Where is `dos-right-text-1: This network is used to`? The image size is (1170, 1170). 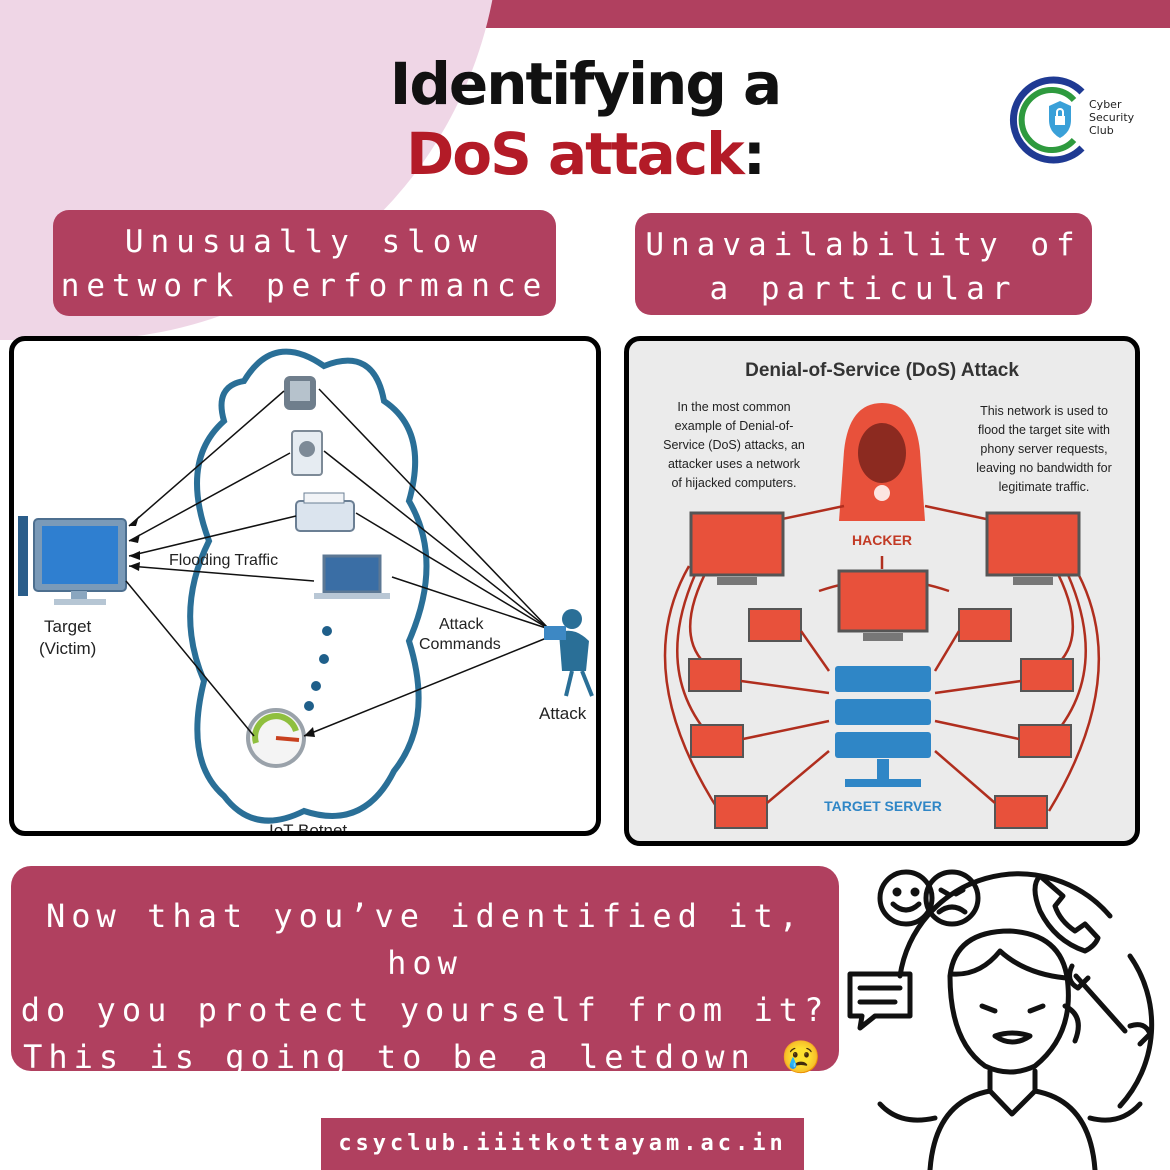 dos-right-text-1: This network is used to is located at coordinates (1044, 411).